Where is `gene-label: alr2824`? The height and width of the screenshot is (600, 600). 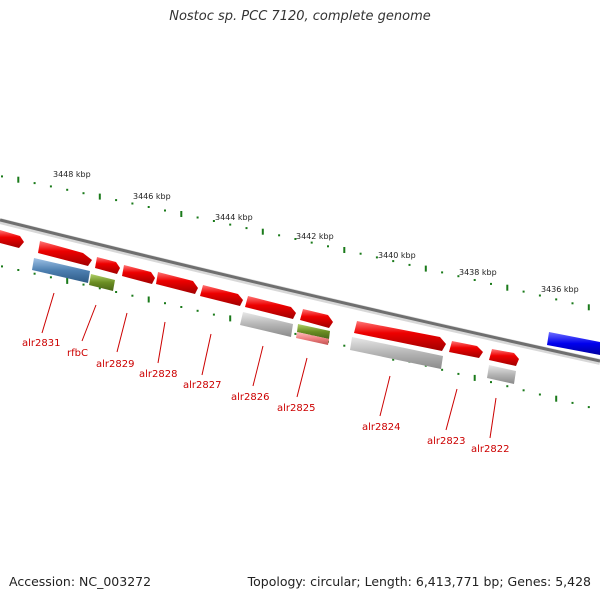 gene-label: alr2824 is located at coordinates (381, 427).